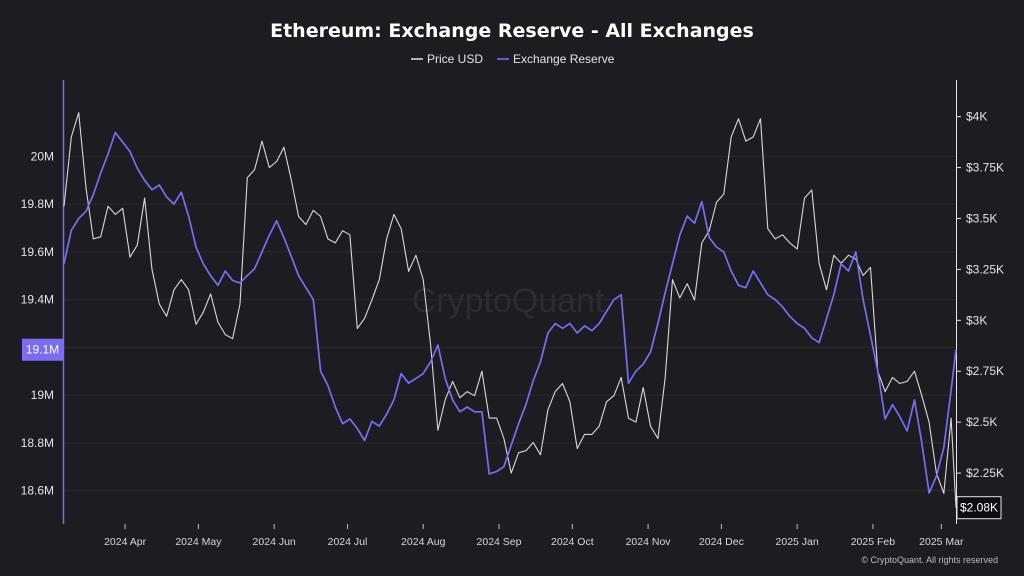 This screenshot has height=576, width=1024. Describe the element at coordinates (980, 295) in the screenshot. I see `y-axis-right: $4K $3.75K $3.5K $3.25K $3K $2.75K $2.5K $2.25K` at that location.